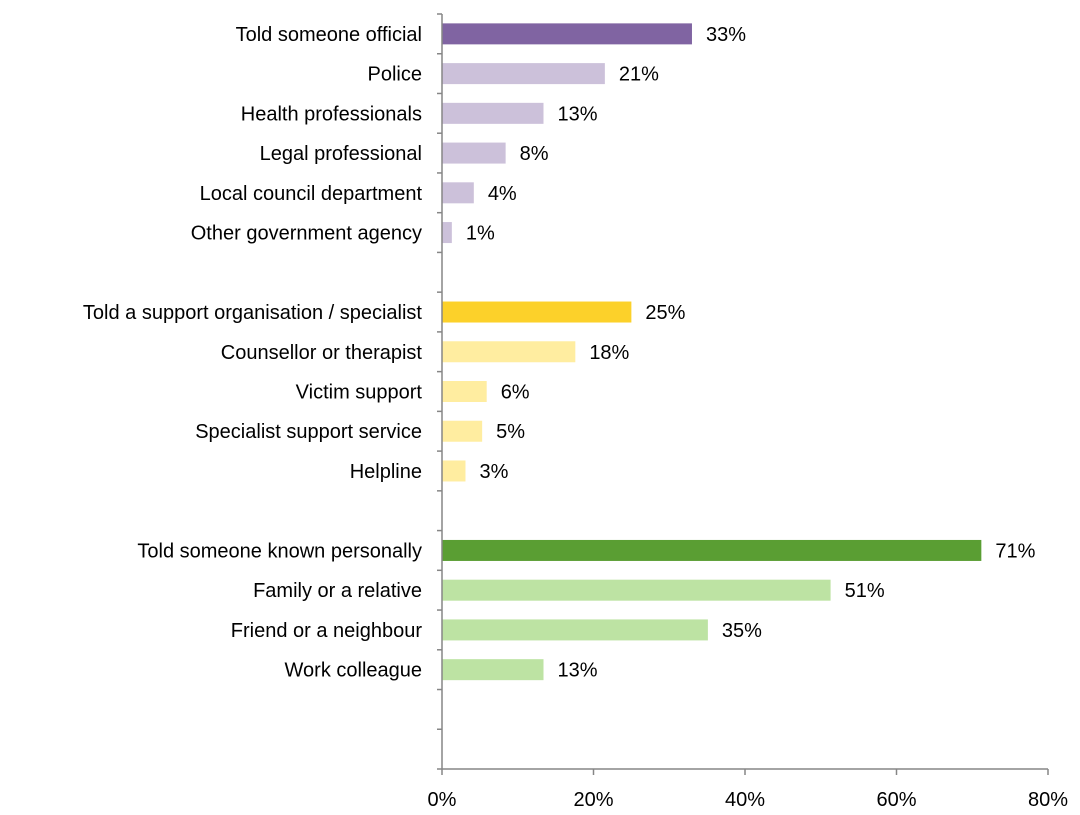  I want to click on data-label: 71%, so click(1015, 551).